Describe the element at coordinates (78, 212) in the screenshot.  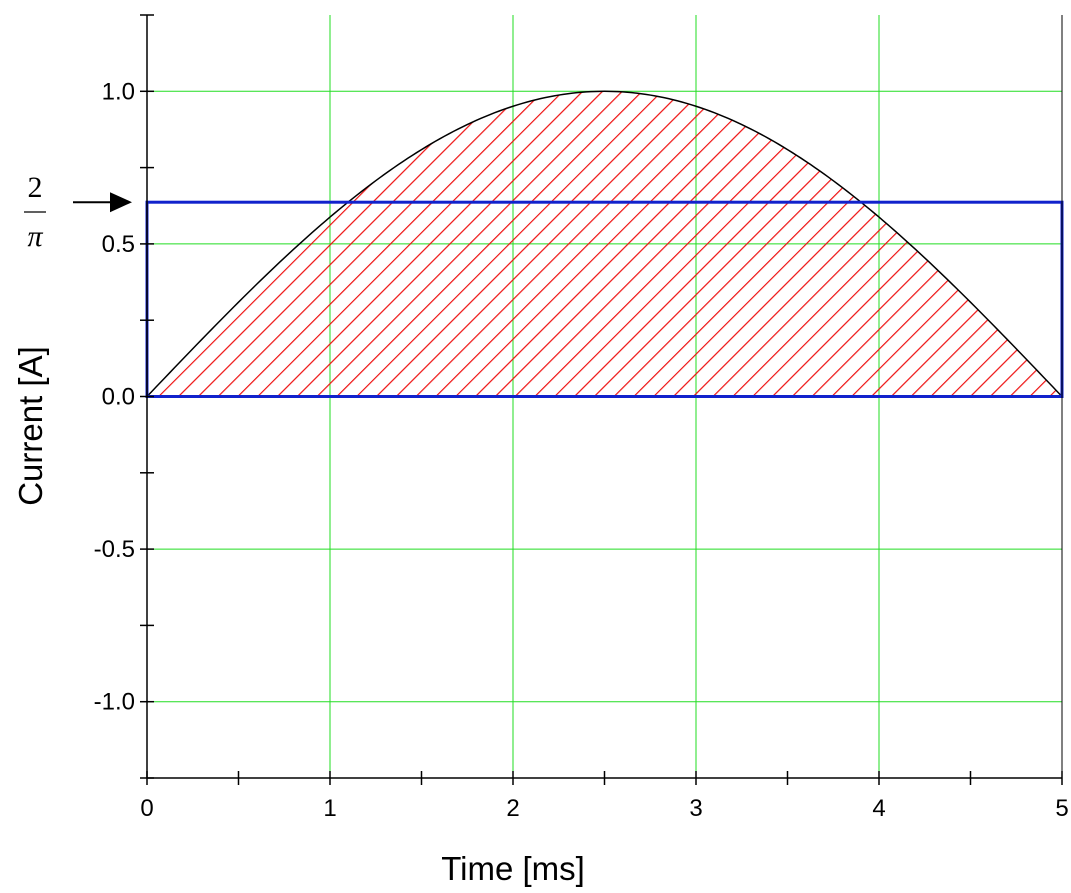
I see `fraction-annotation: 2 π` at that location.